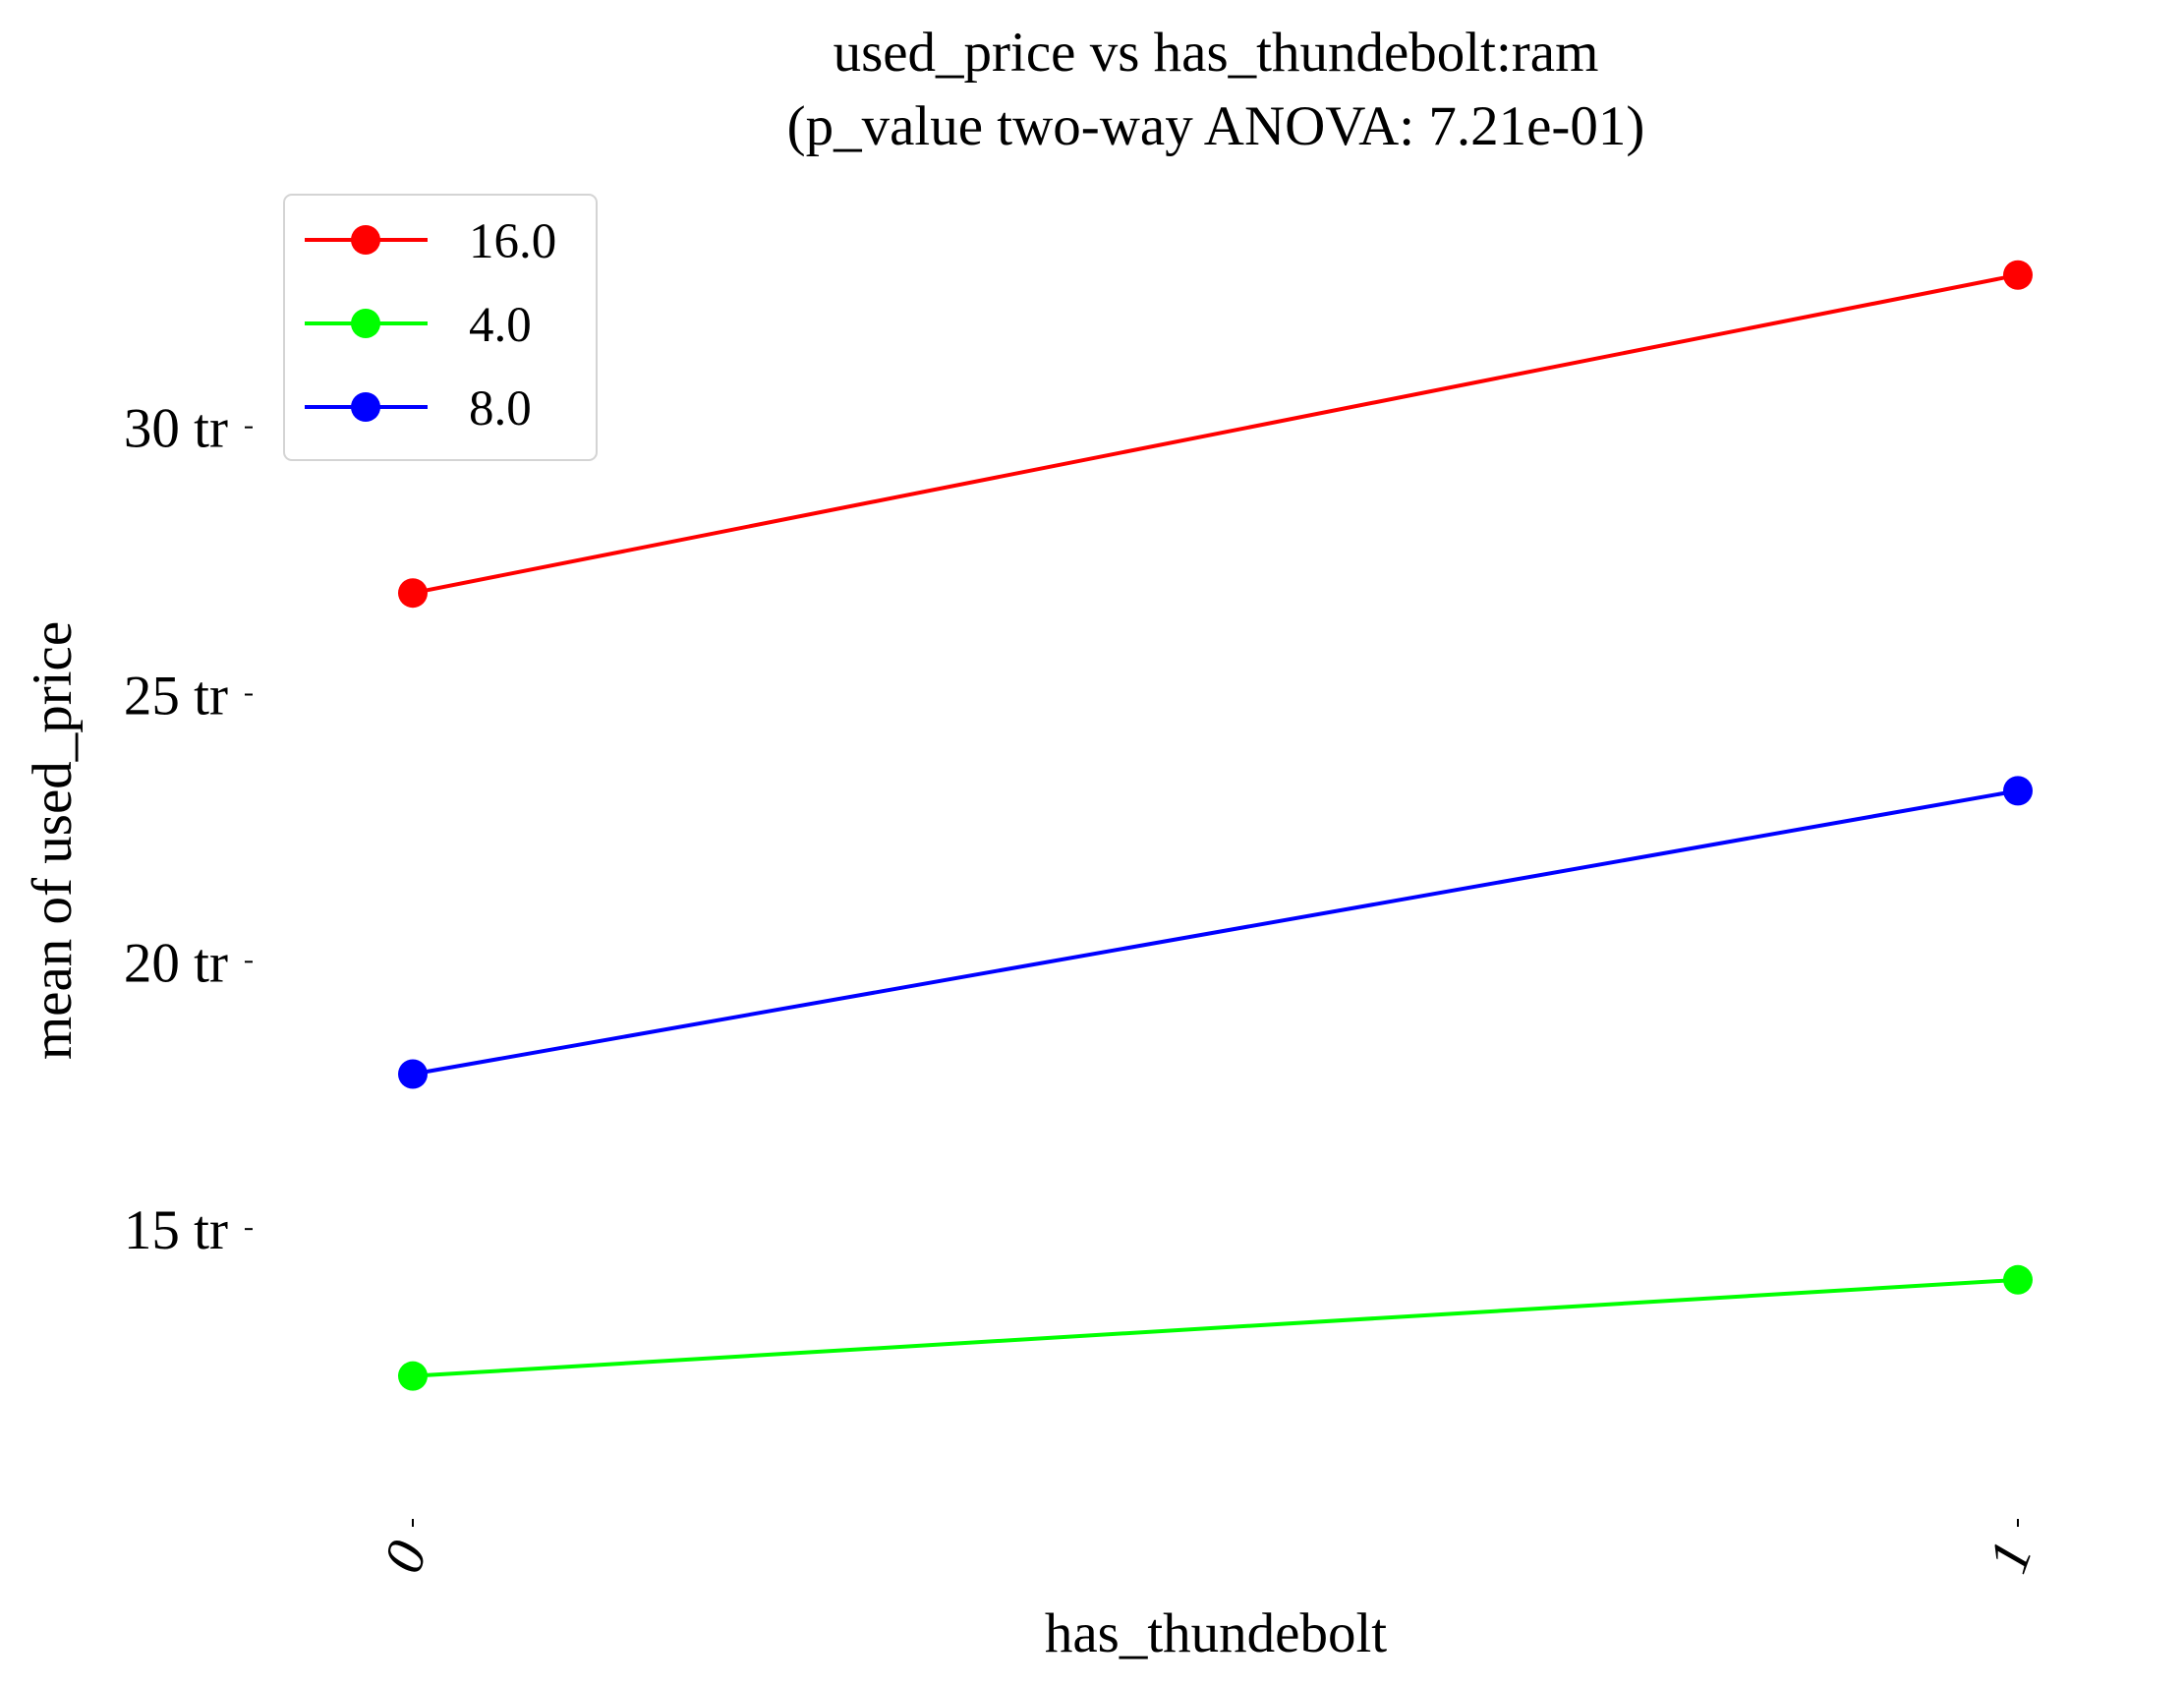 This screenshot has width=2184, height=1688. I want to click on chart-subtitle: (p_value two-way ANOVA: 7.21e-01), so click(1216, 126).